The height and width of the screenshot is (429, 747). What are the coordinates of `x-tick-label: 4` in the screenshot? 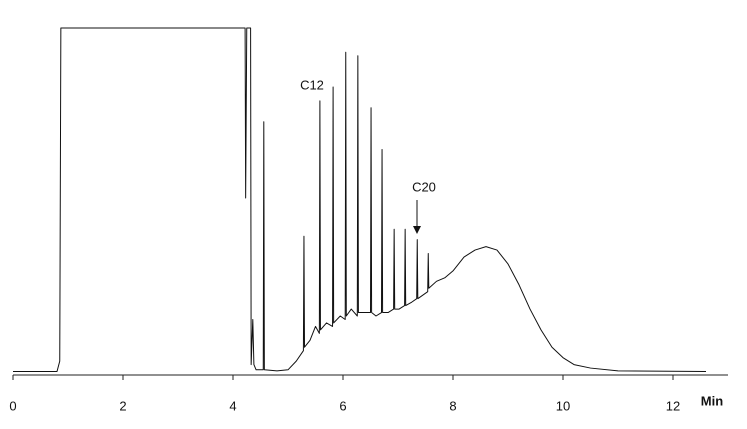 It's located at (232, 405).